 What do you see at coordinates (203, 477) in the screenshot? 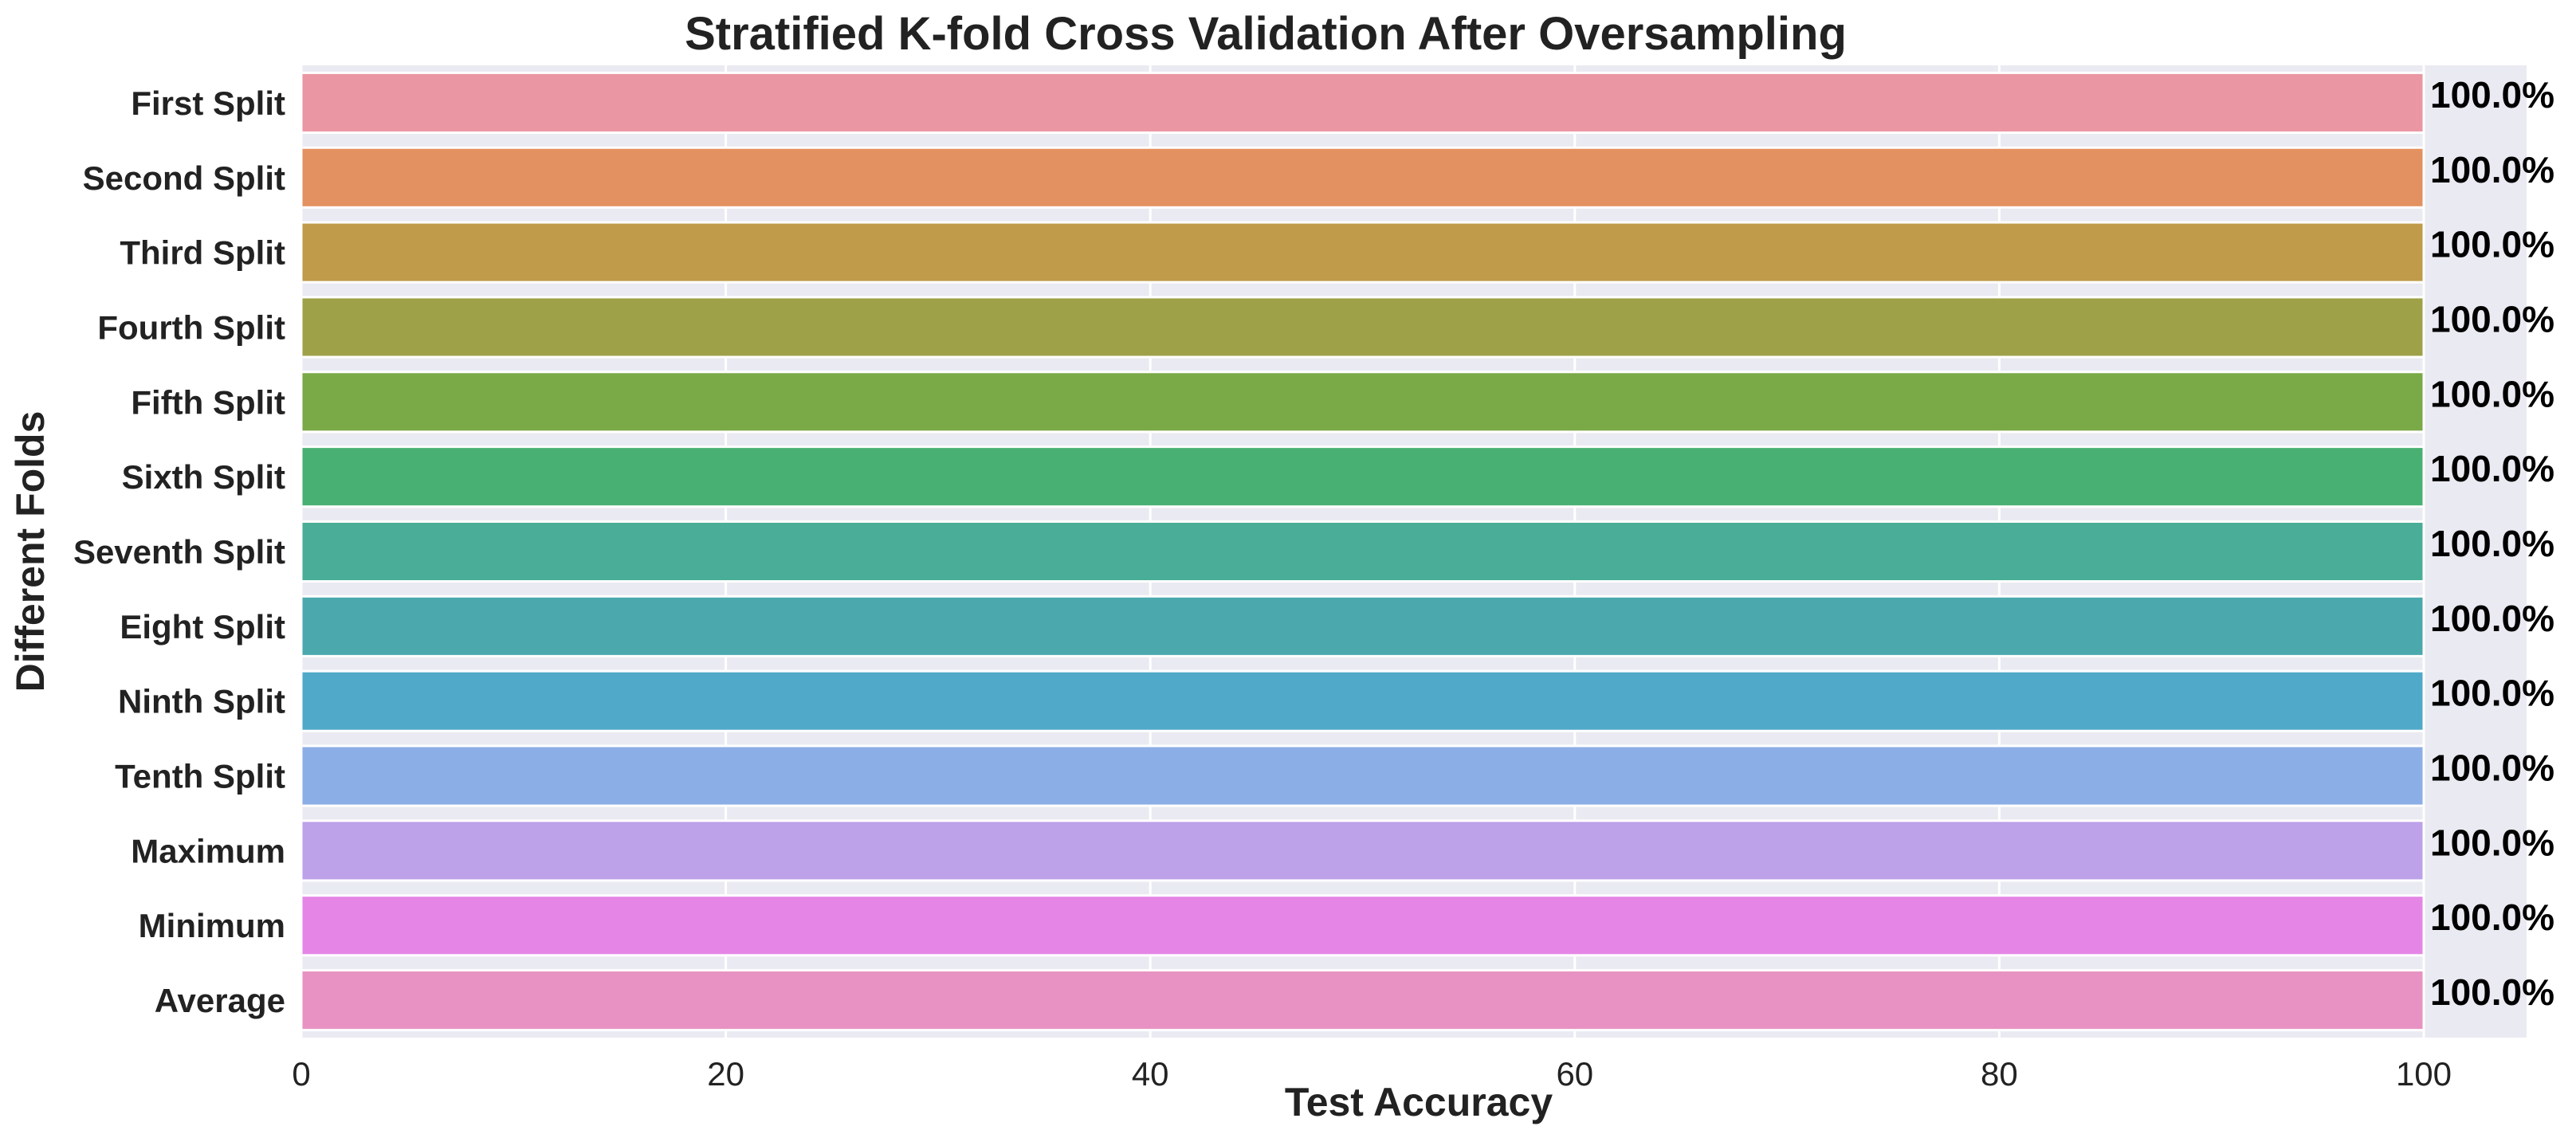
I see `category-label: Sixth Split` at bounding box center [203, 477].